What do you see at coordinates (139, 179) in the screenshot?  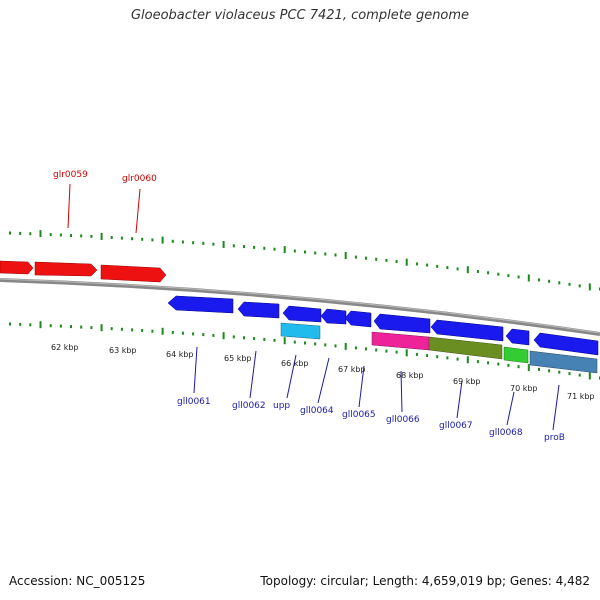 I see `gene-label-glr0060: glr0060` at bounding box center [139, 179].